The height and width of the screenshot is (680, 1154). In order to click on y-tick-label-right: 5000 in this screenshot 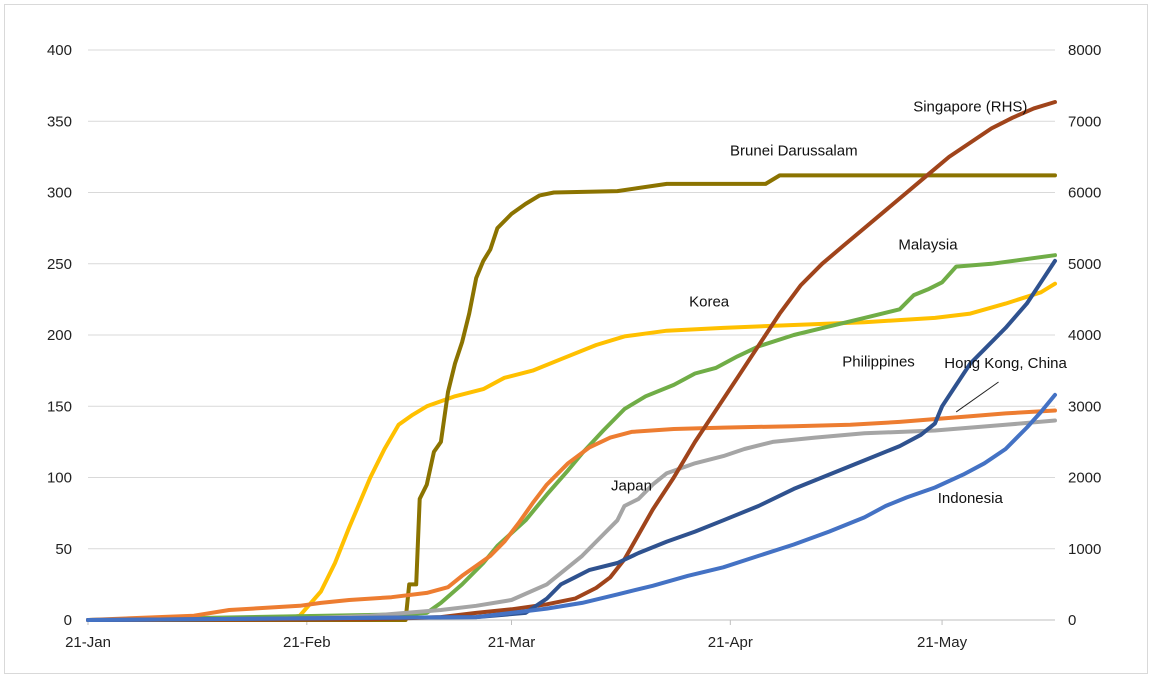, I will do `click(1084, 264)`.